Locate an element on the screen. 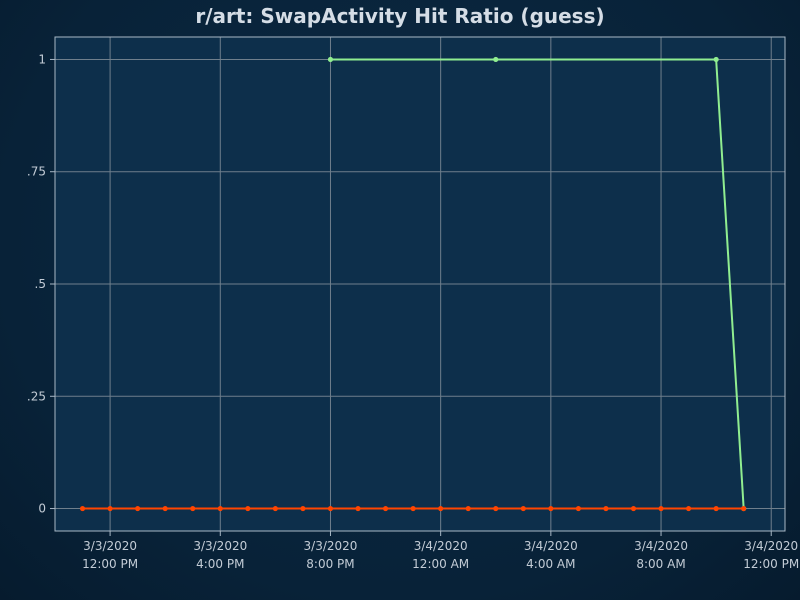  x-tick-label: 3/4/2020 12:00 AM is located at coordinates (440, 555).